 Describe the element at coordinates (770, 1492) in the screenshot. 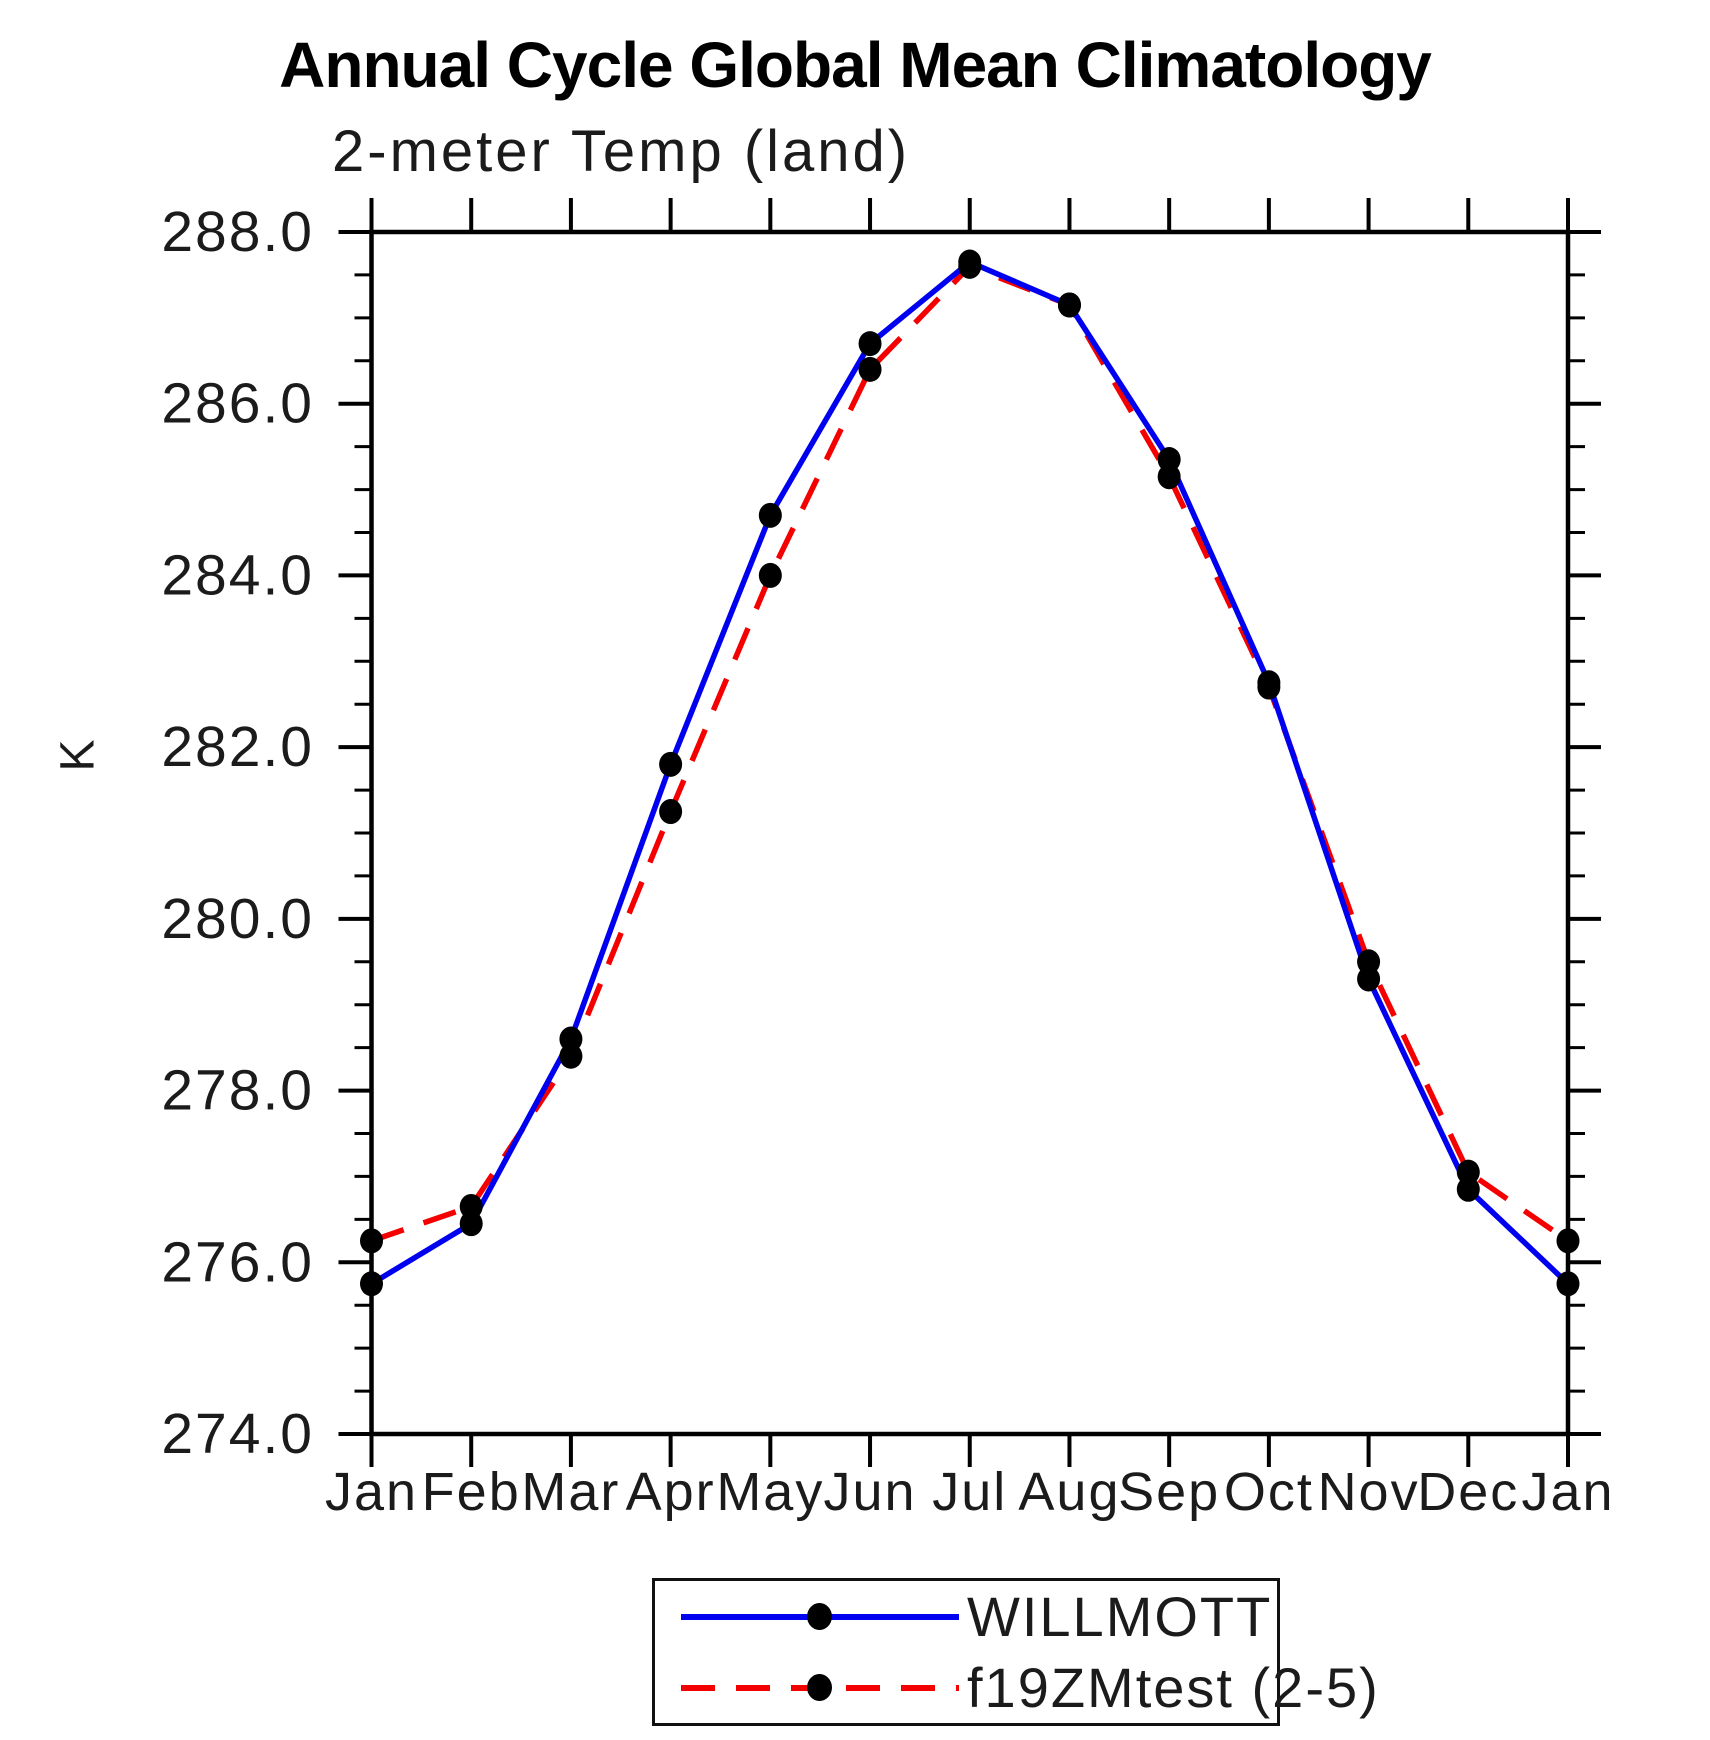

I see `month-label: May` at that location.